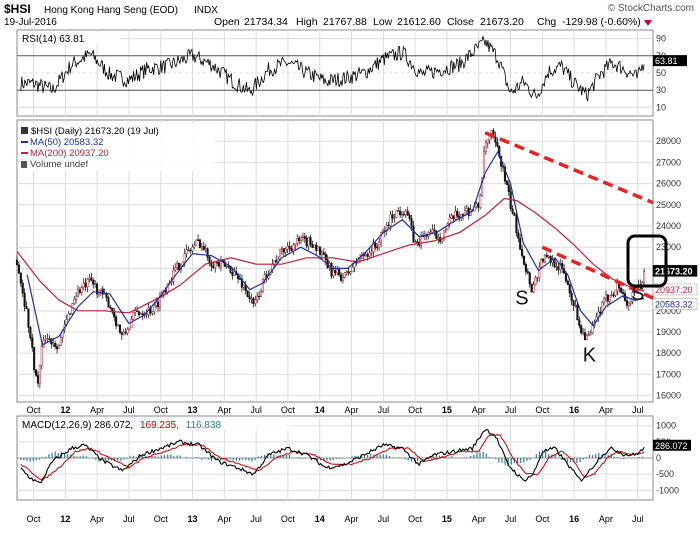 The height and width of the screenshot is (535, 700). Describe the element at coordinates (666, 61) in the screenshot. I see `rsi-current-label: 63.81` at that location.